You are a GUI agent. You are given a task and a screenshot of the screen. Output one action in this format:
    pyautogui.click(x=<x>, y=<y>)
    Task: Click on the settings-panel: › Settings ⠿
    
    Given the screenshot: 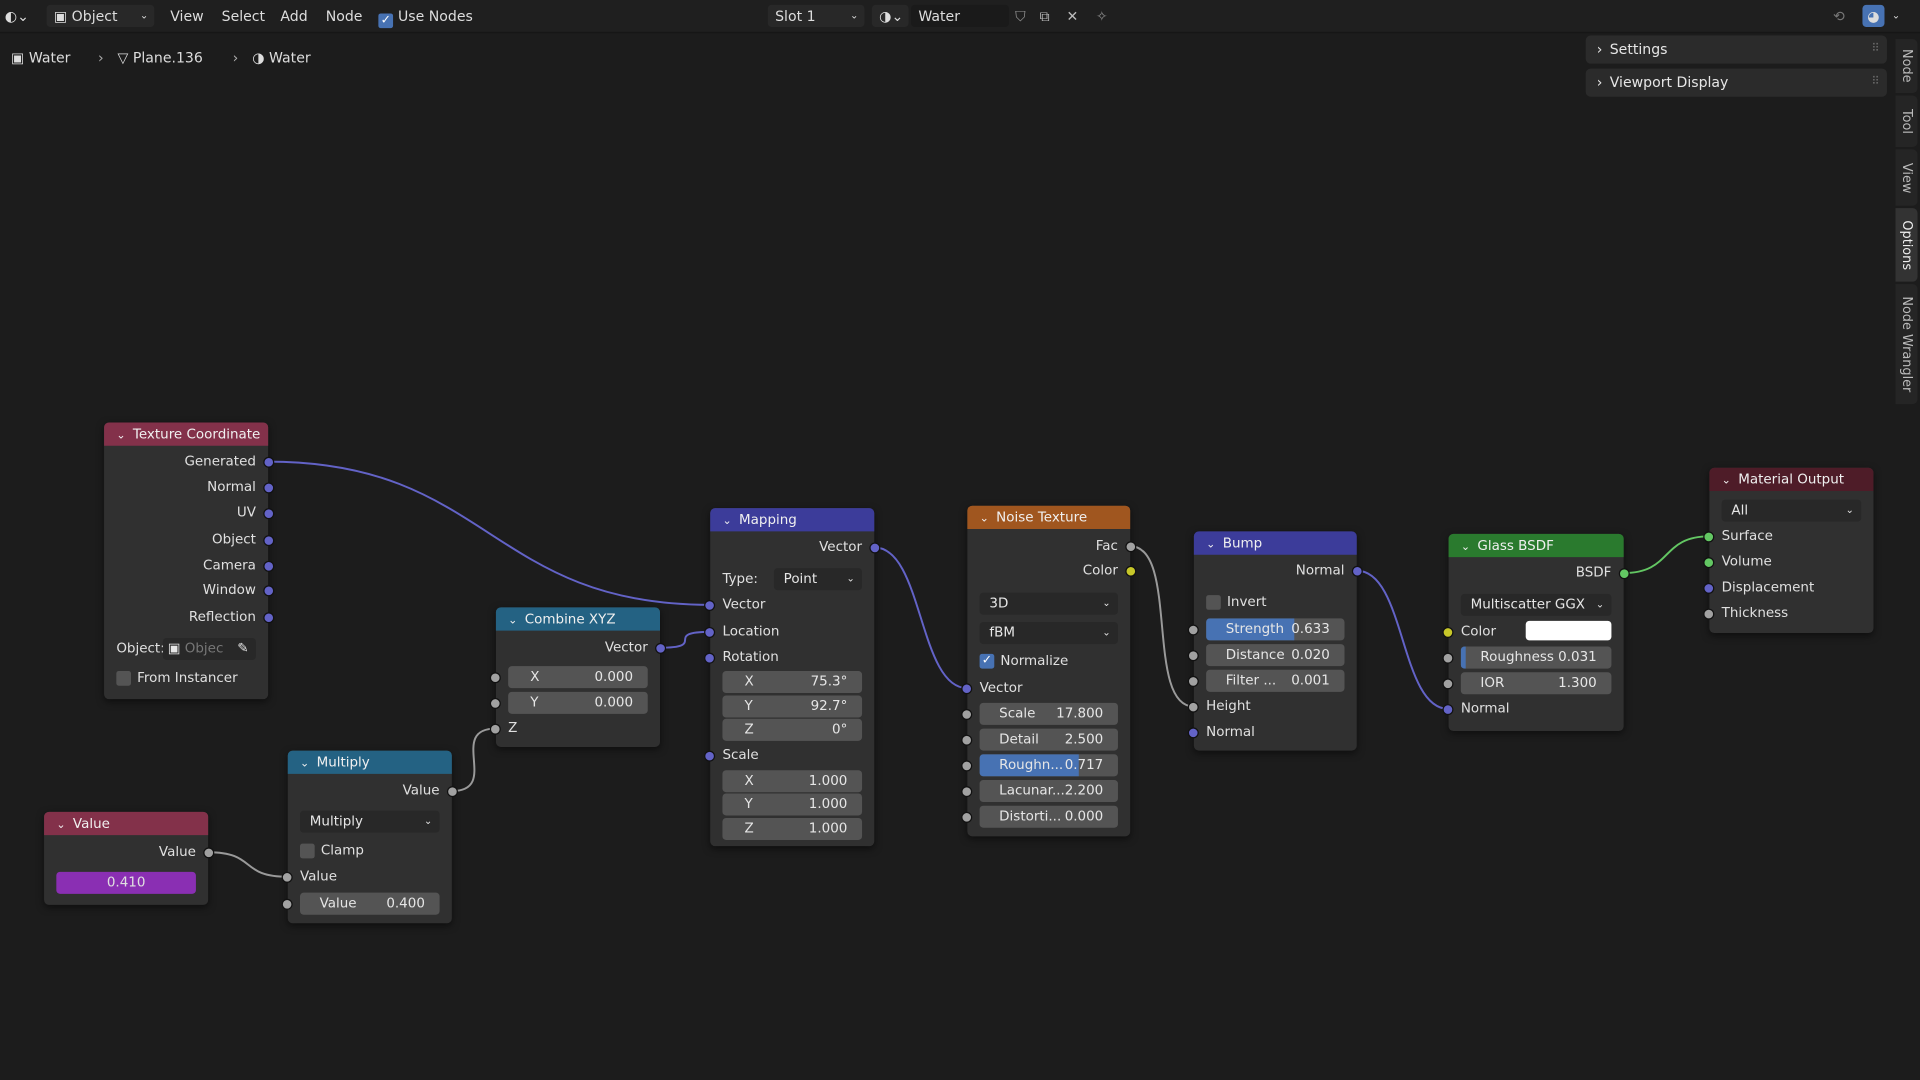 What is the action you would take?
    pyautogui.click(x=1736, y=49)
    